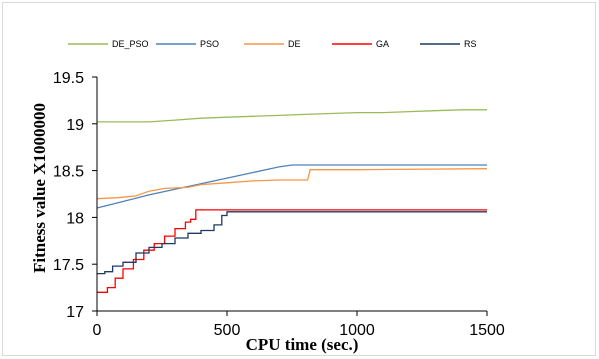 Image resolution: width=599 pixels, height=359 pixels. I want to click on y-tick-label: 18, so click(75, 218).